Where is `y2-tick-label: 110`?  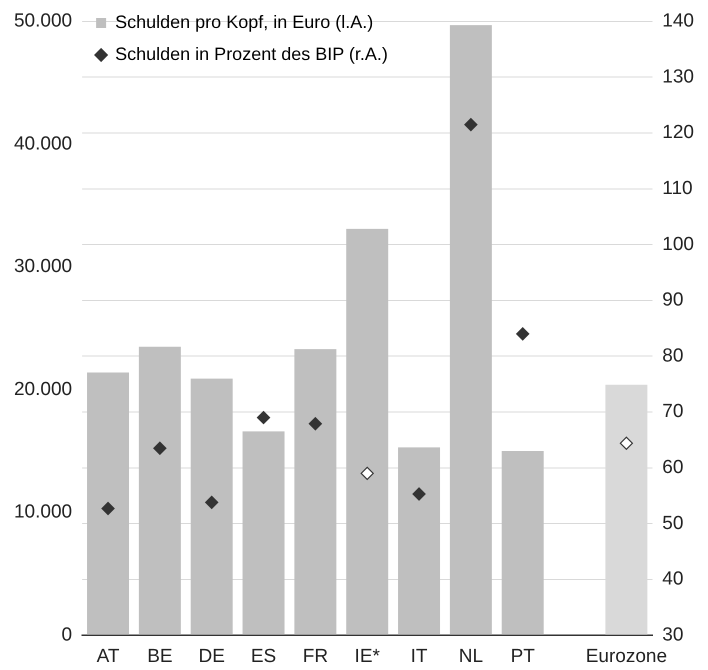
y2-tick-label: 110 is located at coordinates (677, 189).